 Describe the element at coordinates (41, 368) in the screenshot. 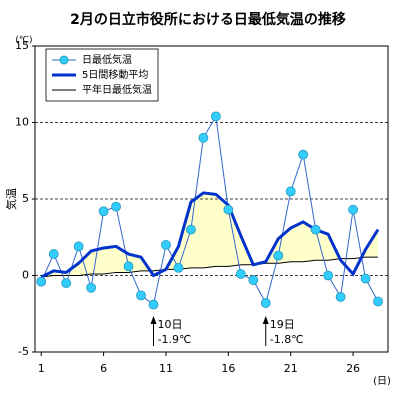

I see `x-tick-label: 1` at that location.